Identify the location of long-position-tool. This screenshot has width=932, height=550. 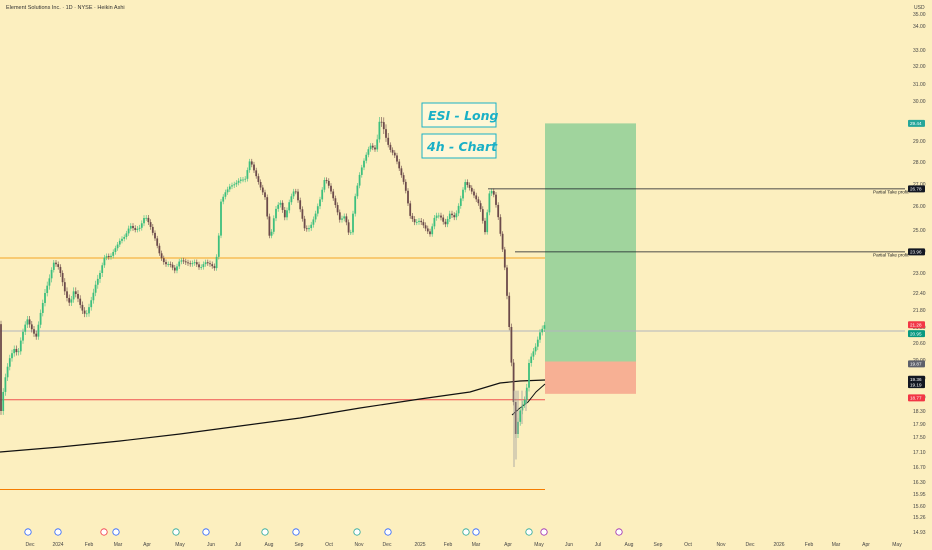
(590, 258).